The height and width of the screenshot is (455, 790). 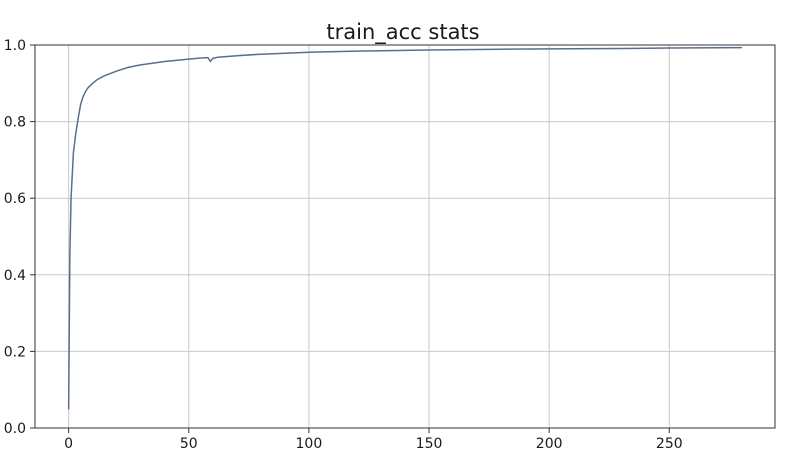 What do you see at coordinates (15, 429) in the screenshot?
I see `y-tick-label: 0.0` at bounding box center [15, 429].